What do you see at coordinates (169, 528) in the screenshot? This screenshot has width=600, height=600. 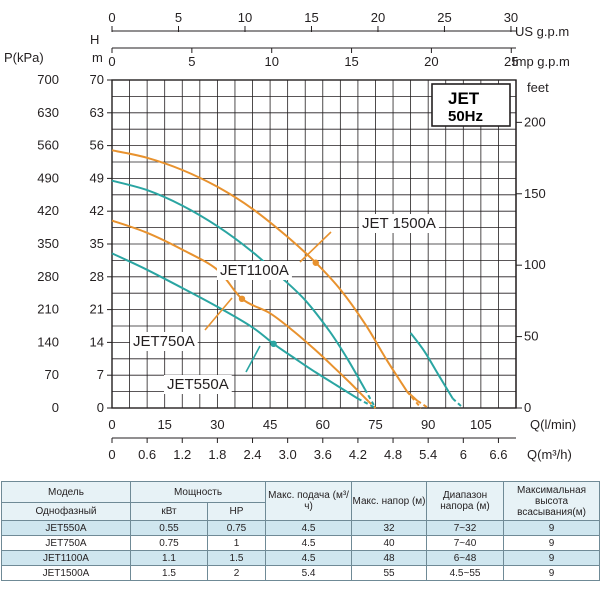 I see `cell-kw: 0.55` at bounding box center [169, 528].